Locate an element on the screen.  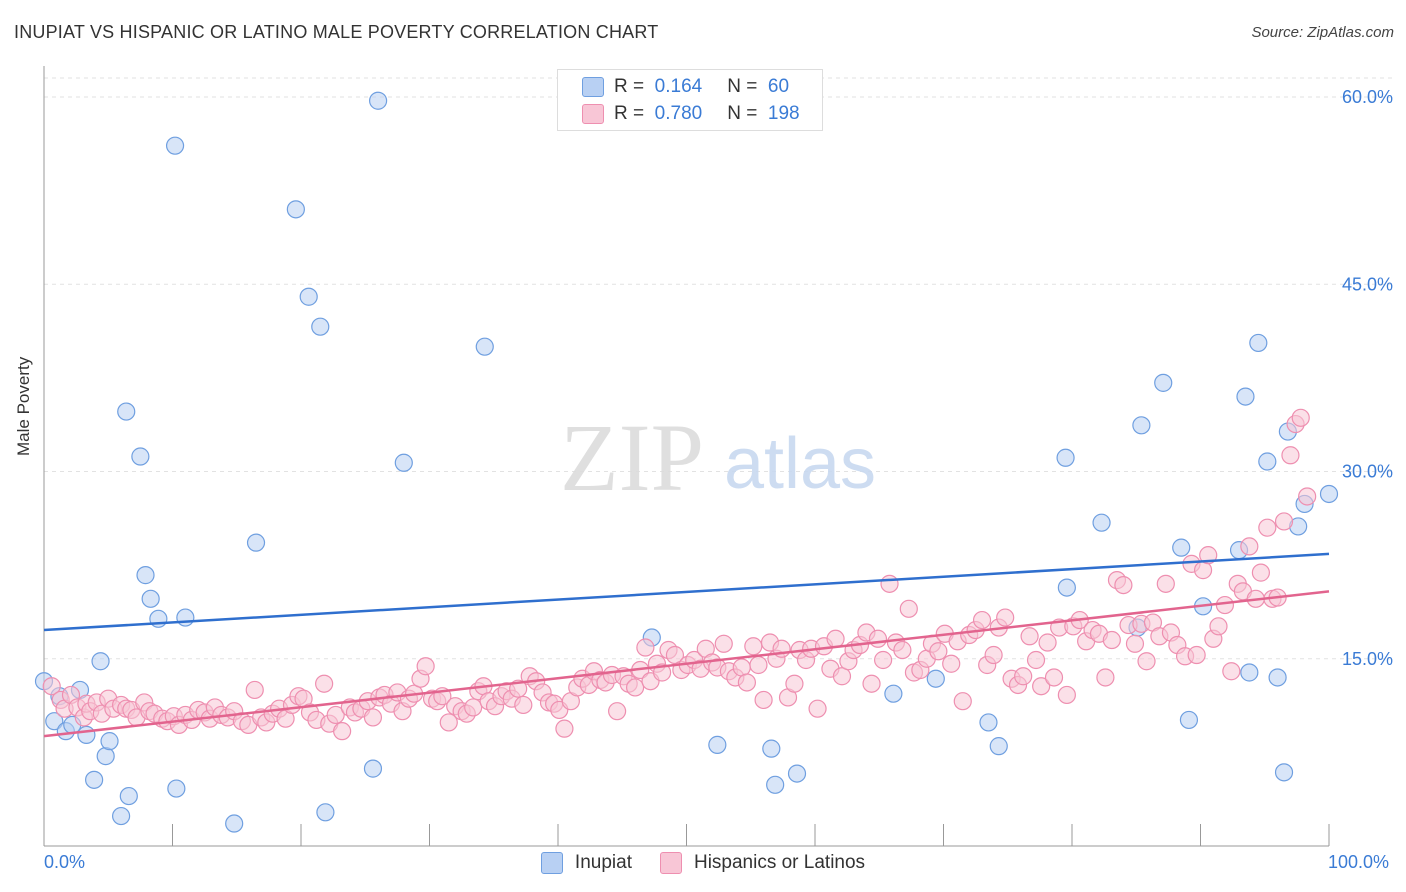
legend-swatch-inupiat is located at coordinates (551, 863).